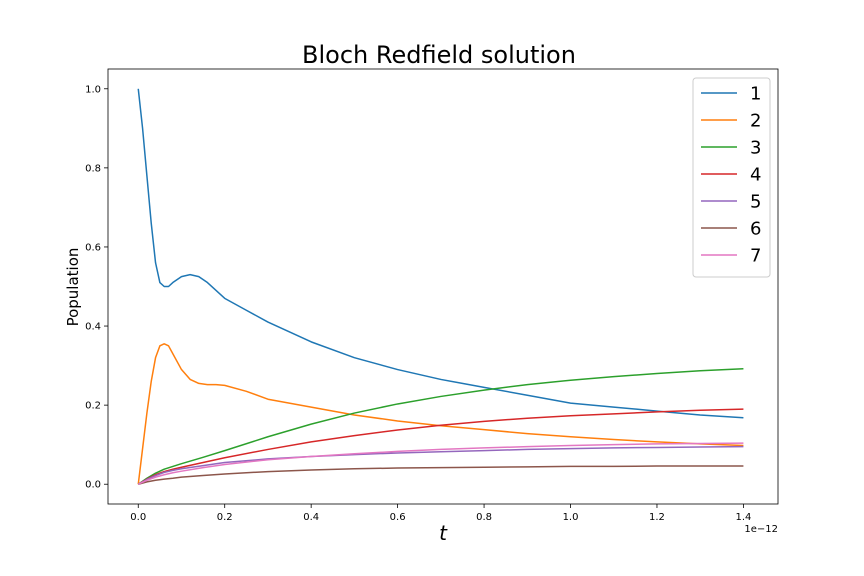 This screenshot has width=864, height=576. What do you see at coordinates (93, 406) in the screenshot?
I see `y-tick-label: 0.2` at bounding box center [93, 406].